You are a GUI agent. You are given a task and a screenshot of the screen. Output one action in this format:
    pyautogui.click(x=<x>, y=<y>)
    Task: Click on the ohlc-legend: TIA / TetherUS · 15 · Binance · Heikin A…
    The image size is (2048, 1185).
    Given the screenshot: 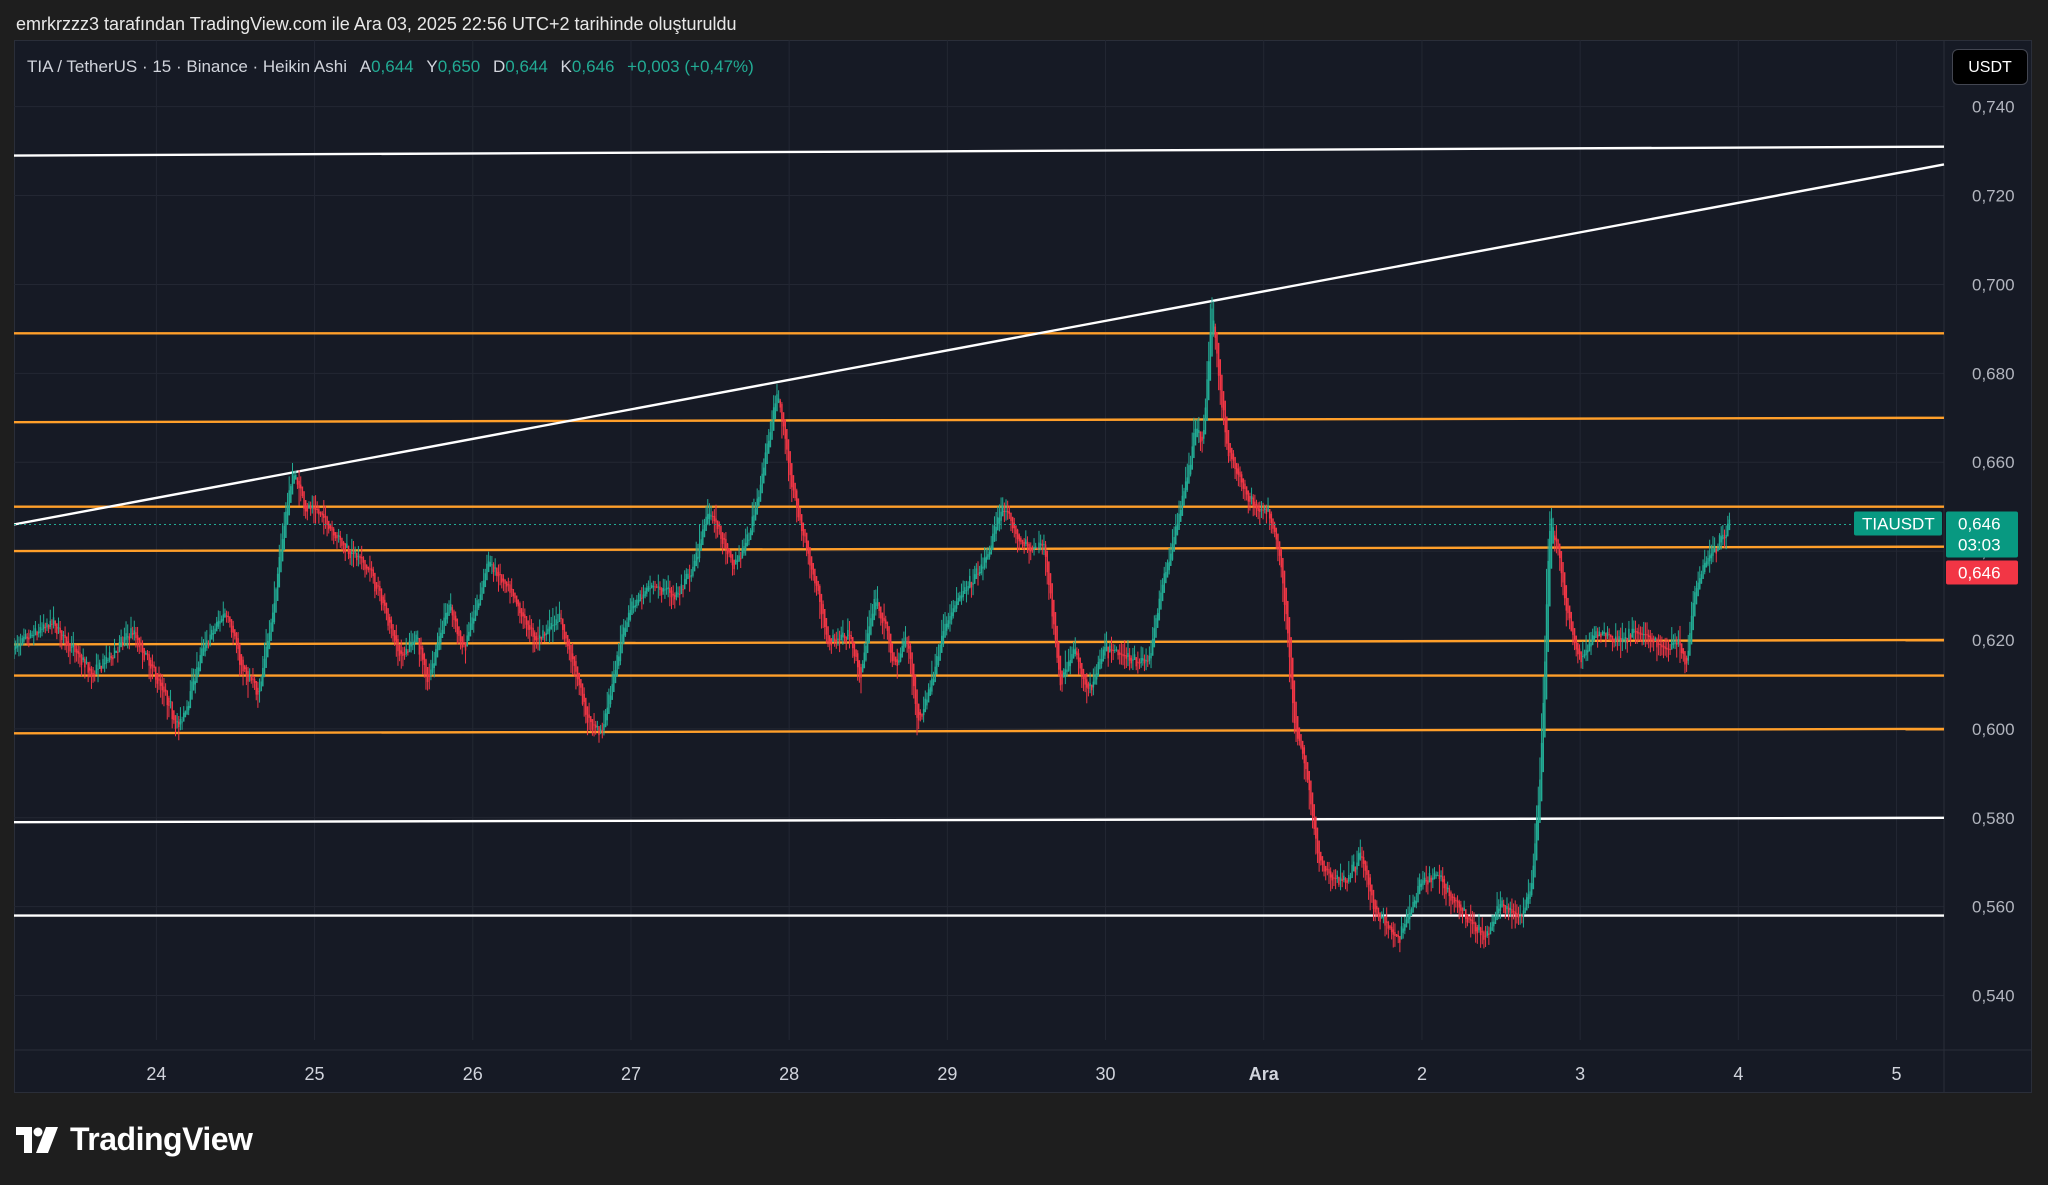 What is the action you would take?
    pyautogui.click(x=390, y=67)
    